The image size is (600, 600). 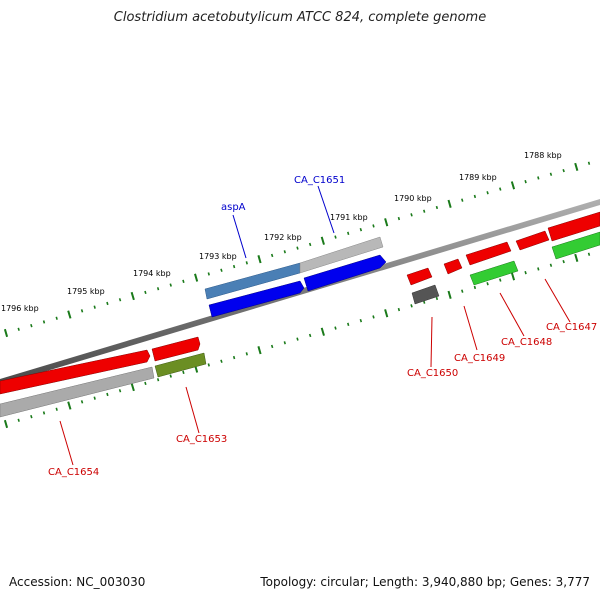 I want to click on gene-ca-c1653-cds, so click(x=176, y=349).